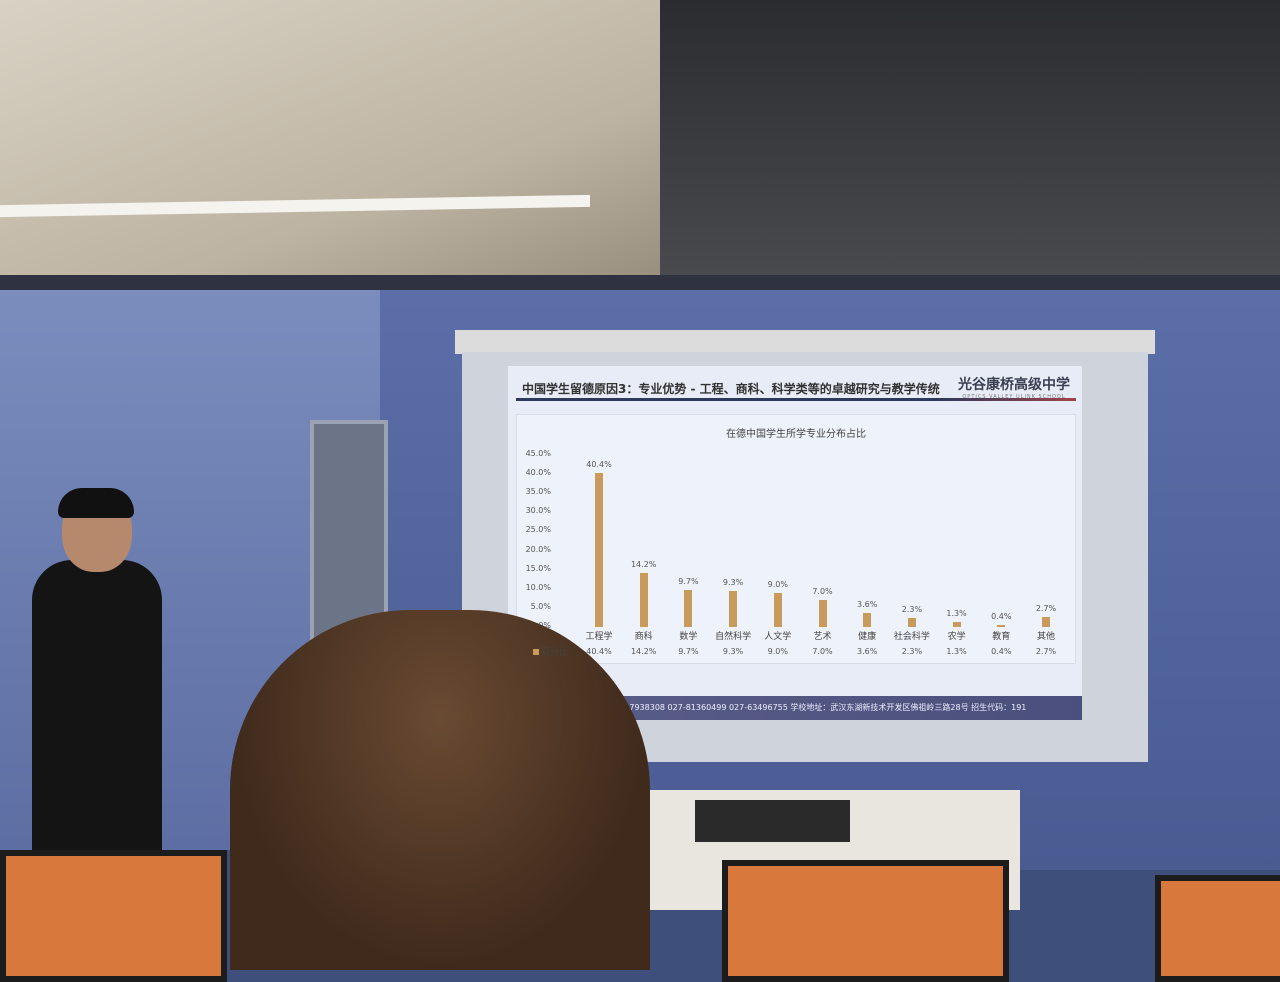 Image resolution: width=1280 pixels, height=982 pixels. What do you see at coordinates (796, 399) in the screenshot?
I see `title-divider` at bounding box center [796, 399].